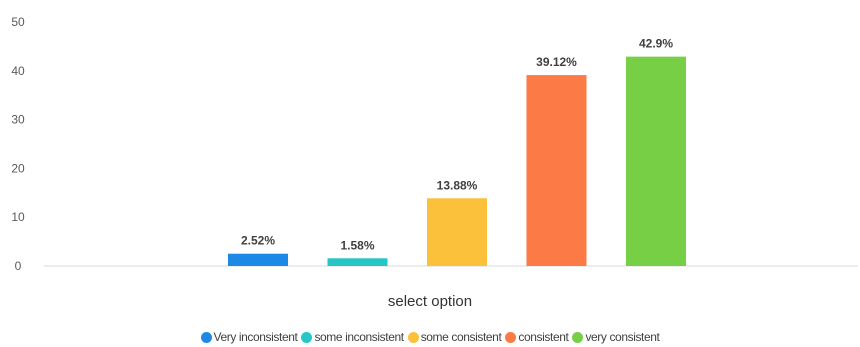 Image resolution: width=860 pixels, height=347 pixels. What do you see at coordinates (18, 71) in the screenshot?
I see `y-tick-label: 40` at bounding box center [18, 71].